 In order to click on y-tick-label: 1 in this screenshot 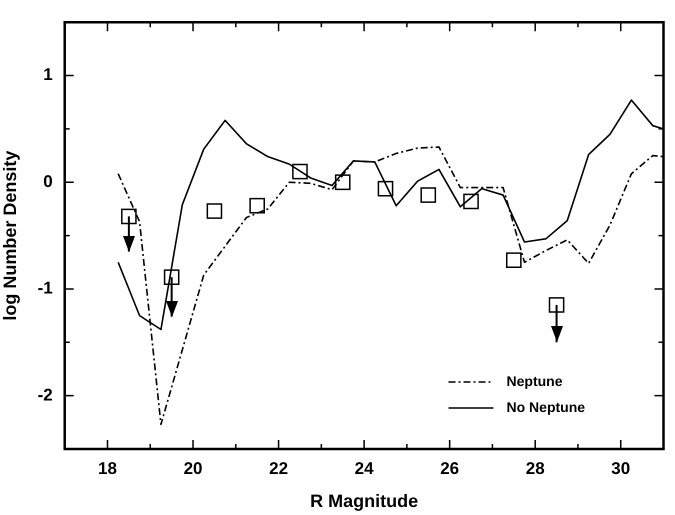, I will do `click(48, 74)`.